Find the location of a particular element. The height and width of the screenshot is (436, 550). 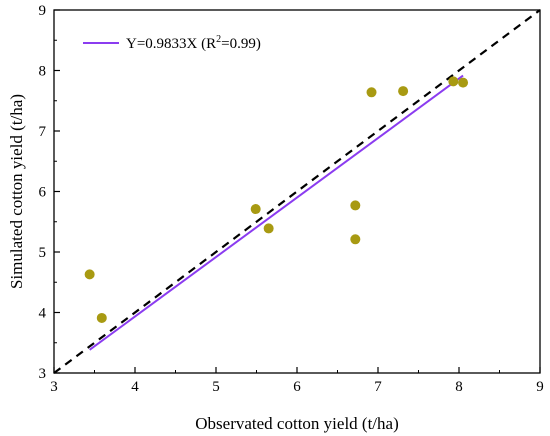

legend-label-suffix: =0.99) is located at coordinates (241, 44).